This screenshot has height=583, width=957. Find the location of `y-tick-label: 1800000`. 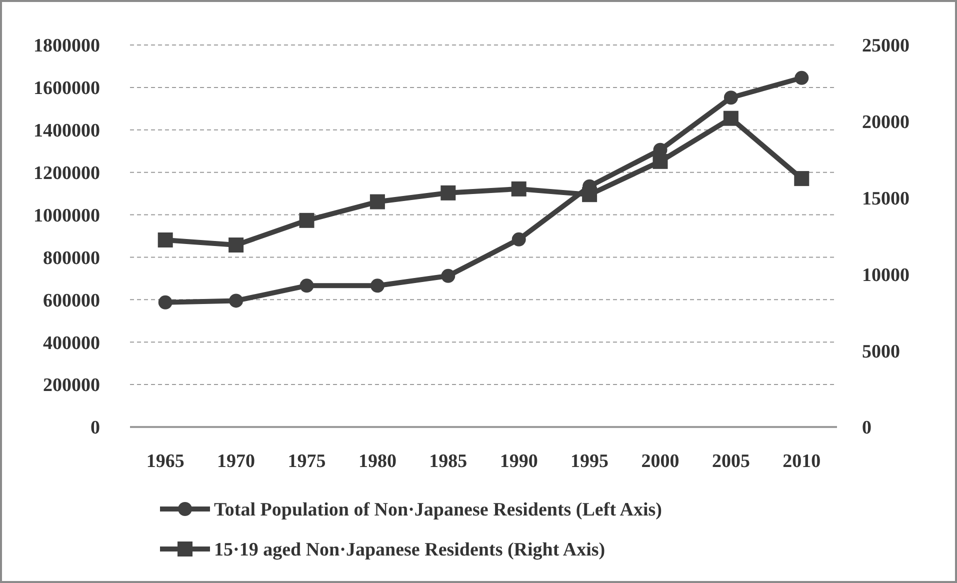

y-tick-label: 1800000 is located at coordinates (67, 46).